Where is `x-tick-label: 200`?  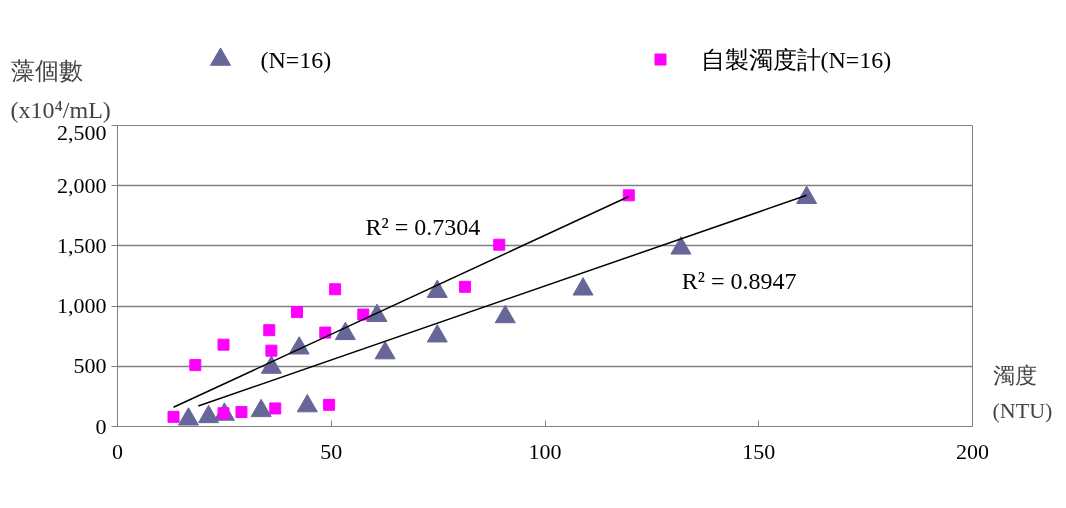
x-tick-label: 200 is located at coordinates (972, 451).